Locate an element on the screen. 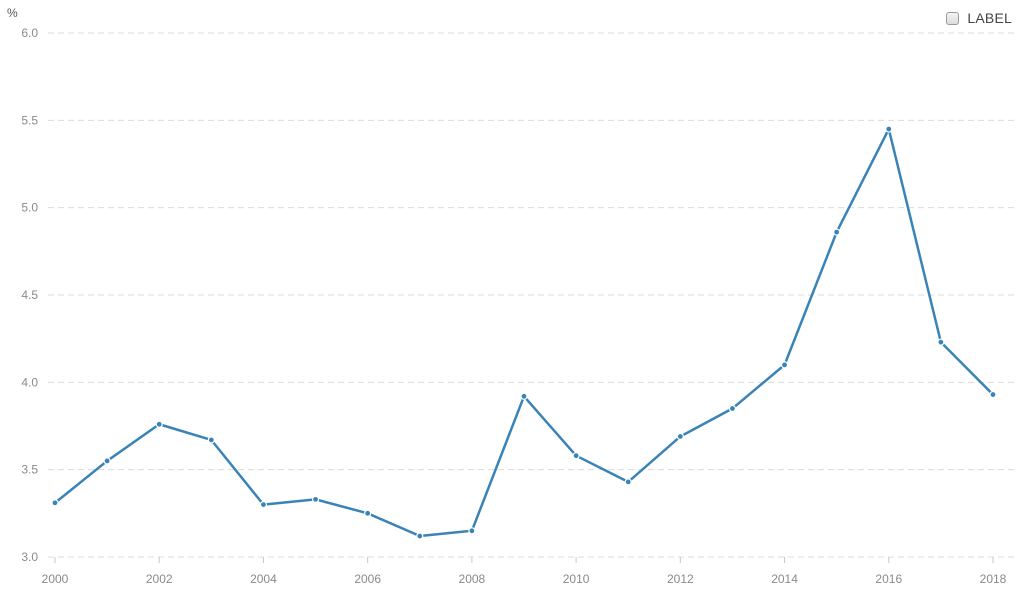 This screenshot has height=607, width=1024. x-tick-label: 2000 is located at coordinates (55, 579).